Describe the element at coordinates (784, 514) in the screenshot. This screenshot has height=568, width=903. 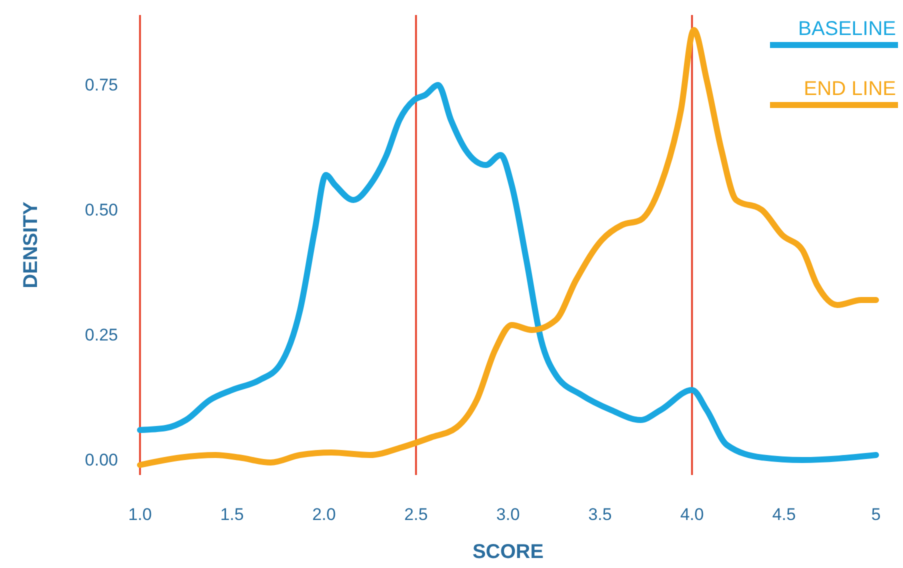
I see `x-tick-label: 4.5` at that location.